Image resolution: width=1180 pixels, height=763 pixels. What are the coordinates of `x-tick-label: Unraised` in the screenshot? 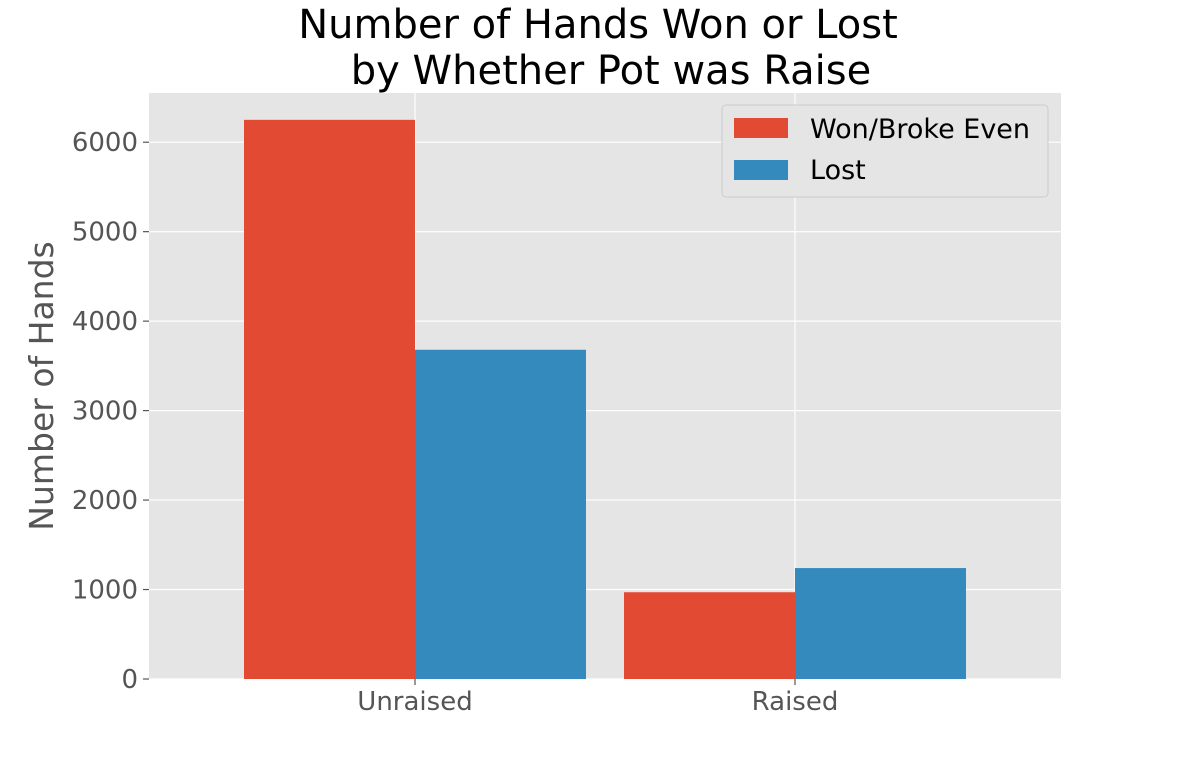 It's located at (414, 702).